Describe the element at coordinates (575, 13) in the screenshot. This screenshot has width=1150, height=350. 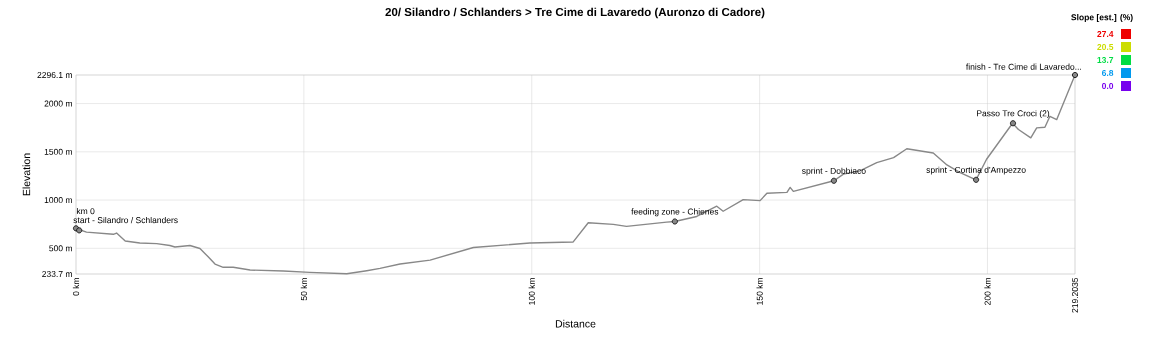
I see `chart-title: 20/ Silandro / Schlanders > Tre Cime di Lavaredo (Auronzo di Cadore)` at that location.